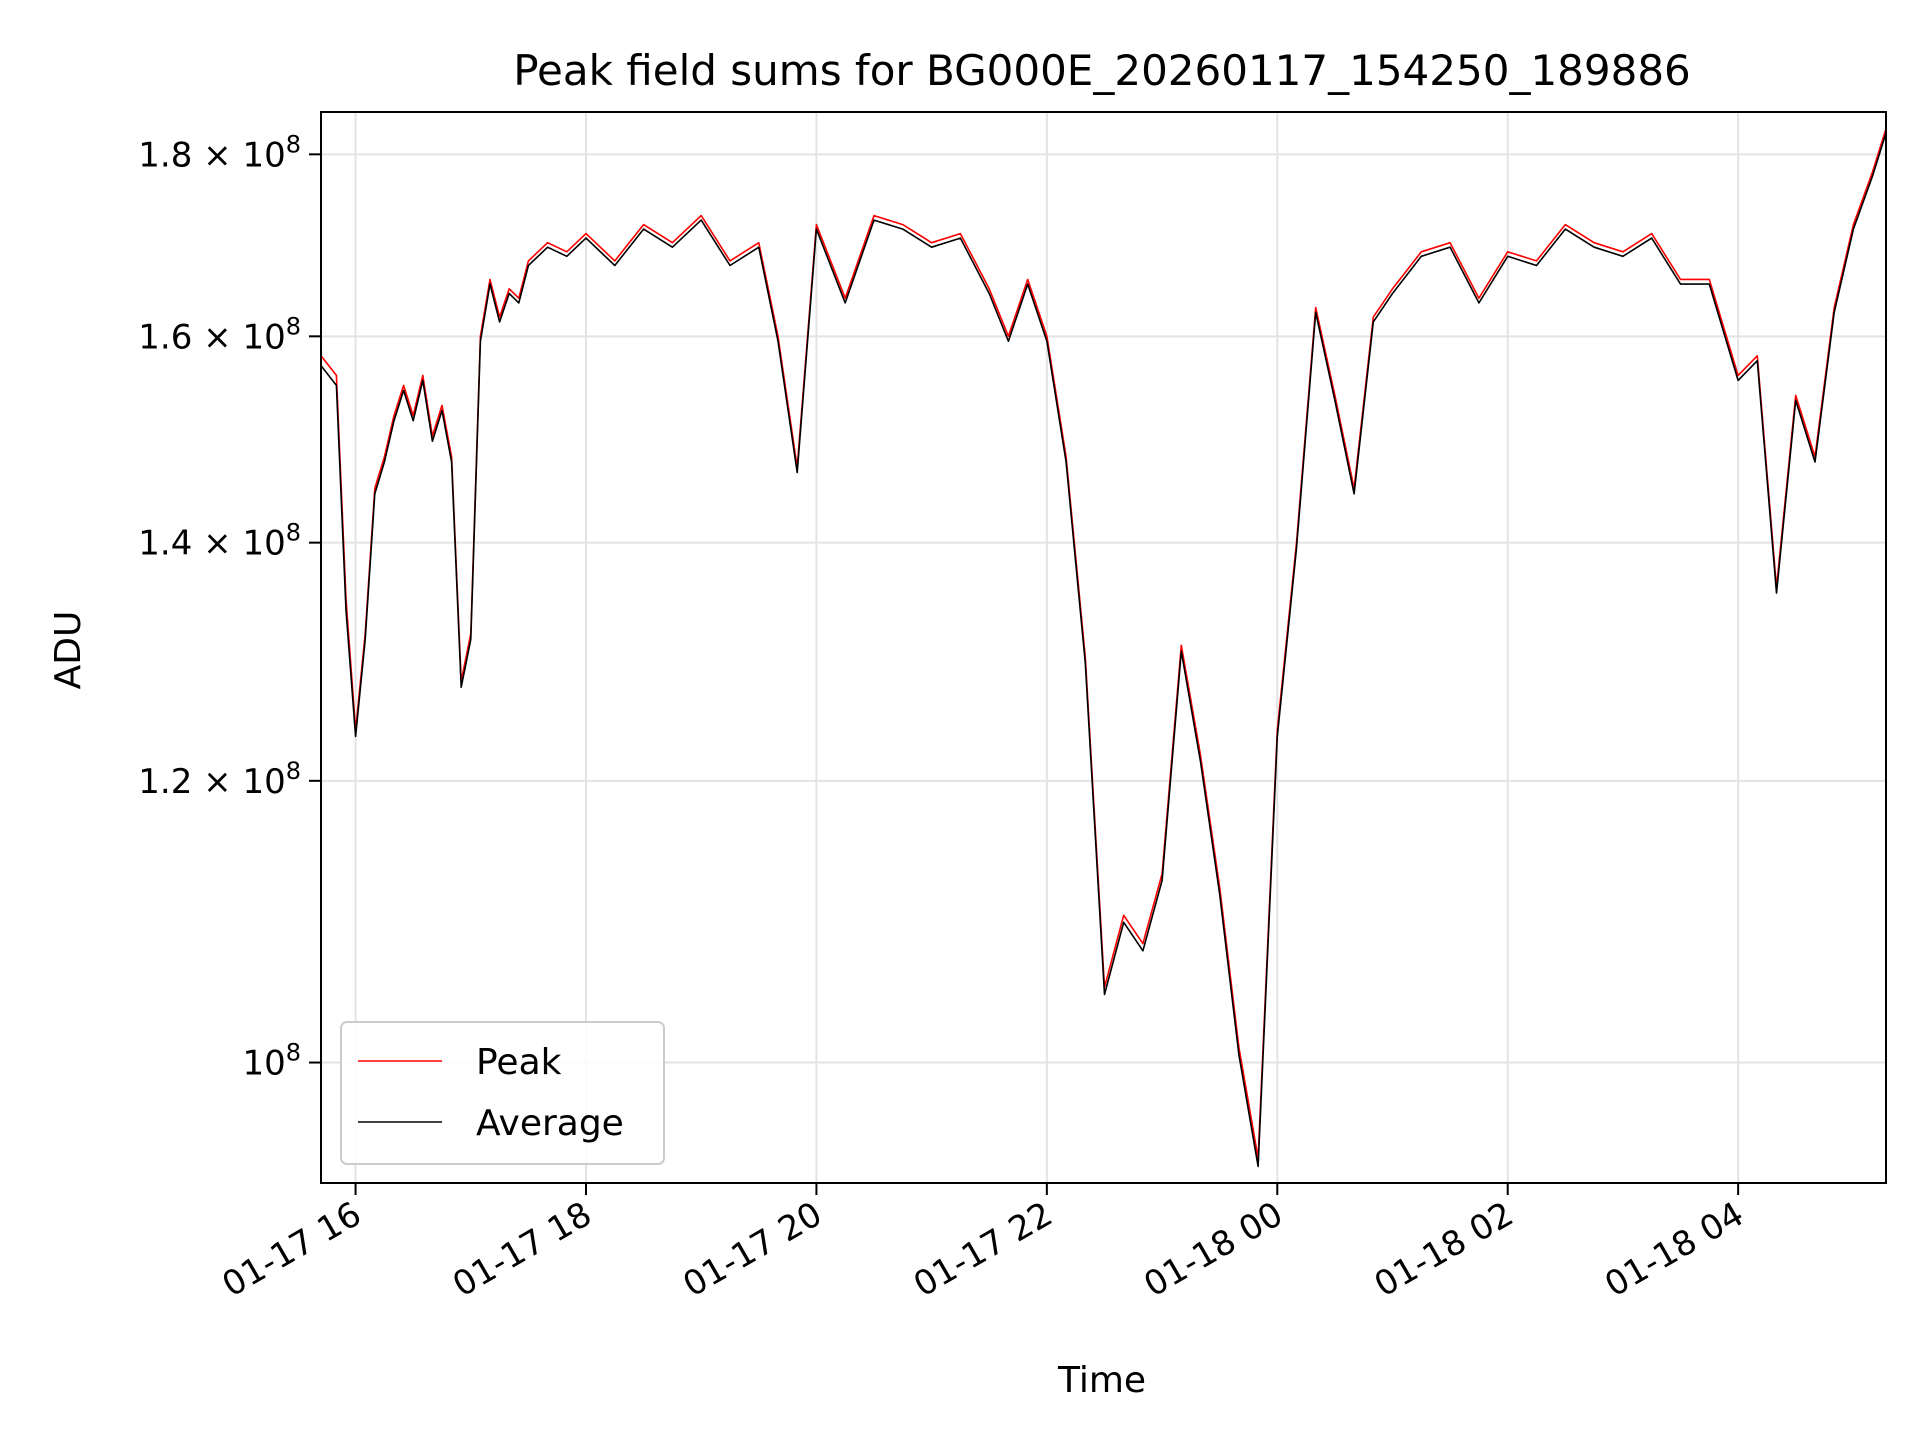 Image resolution: width=1920 pixels, height=1440 pixels. What do you see at coordinates (219, 779) in the screenshot?
I see `y-tick-label: 1.2 × 108` at bounding box center [219, 779].